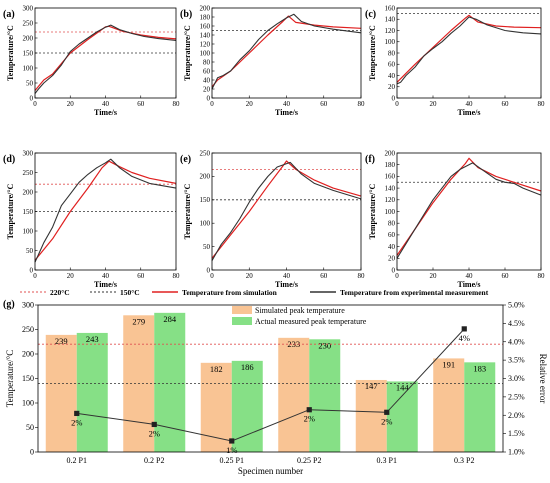 The image size is (550, 483). Describe the element at coordinates (516, 378) in the screenshot. I see `y2-tick-label: 3.0%` at that location.